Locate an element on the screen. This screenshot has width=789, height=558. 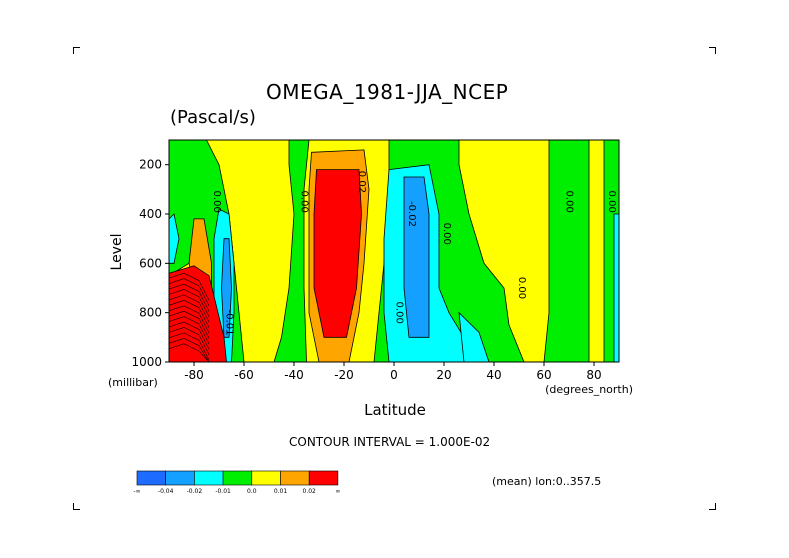
x-tick-label-0: -80 is located at coordinates (194, 375).